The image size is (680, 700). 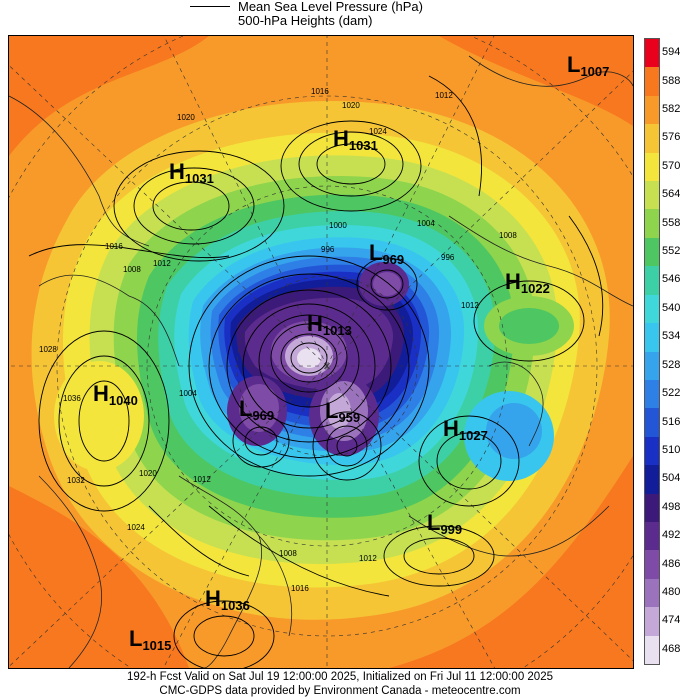 What do you see at coordinates (671, 109) in the screenshot?
I see `colorbar-label: 582` at bounding box center [671, 109].